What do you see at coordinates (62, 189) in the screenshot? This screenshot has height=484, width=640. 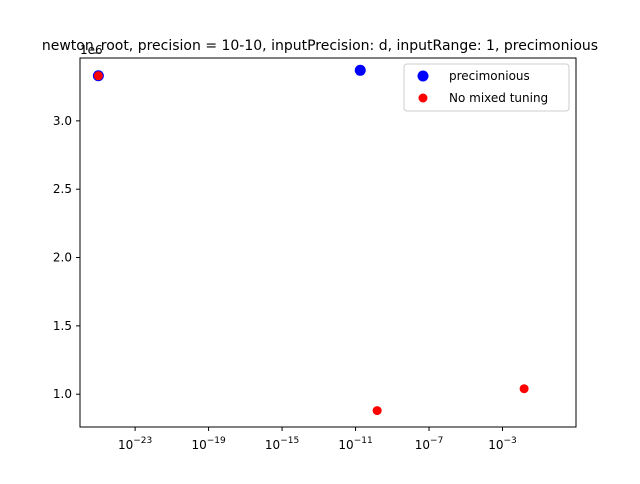 I see `y-tick-label: 2.5` at bounding box center [62, 189].